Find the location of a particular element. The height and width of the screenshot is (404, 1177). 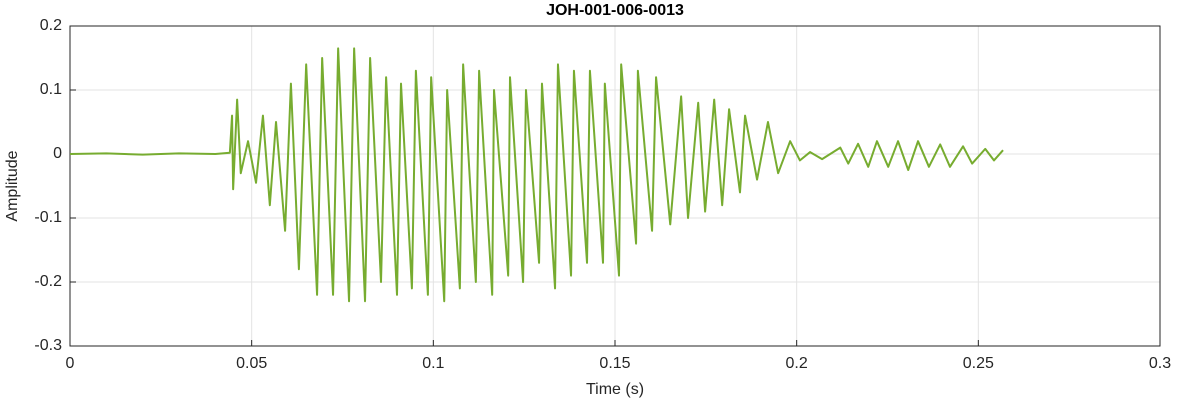

y-tick-label: 0.1 is located at coordinates (51, 89).